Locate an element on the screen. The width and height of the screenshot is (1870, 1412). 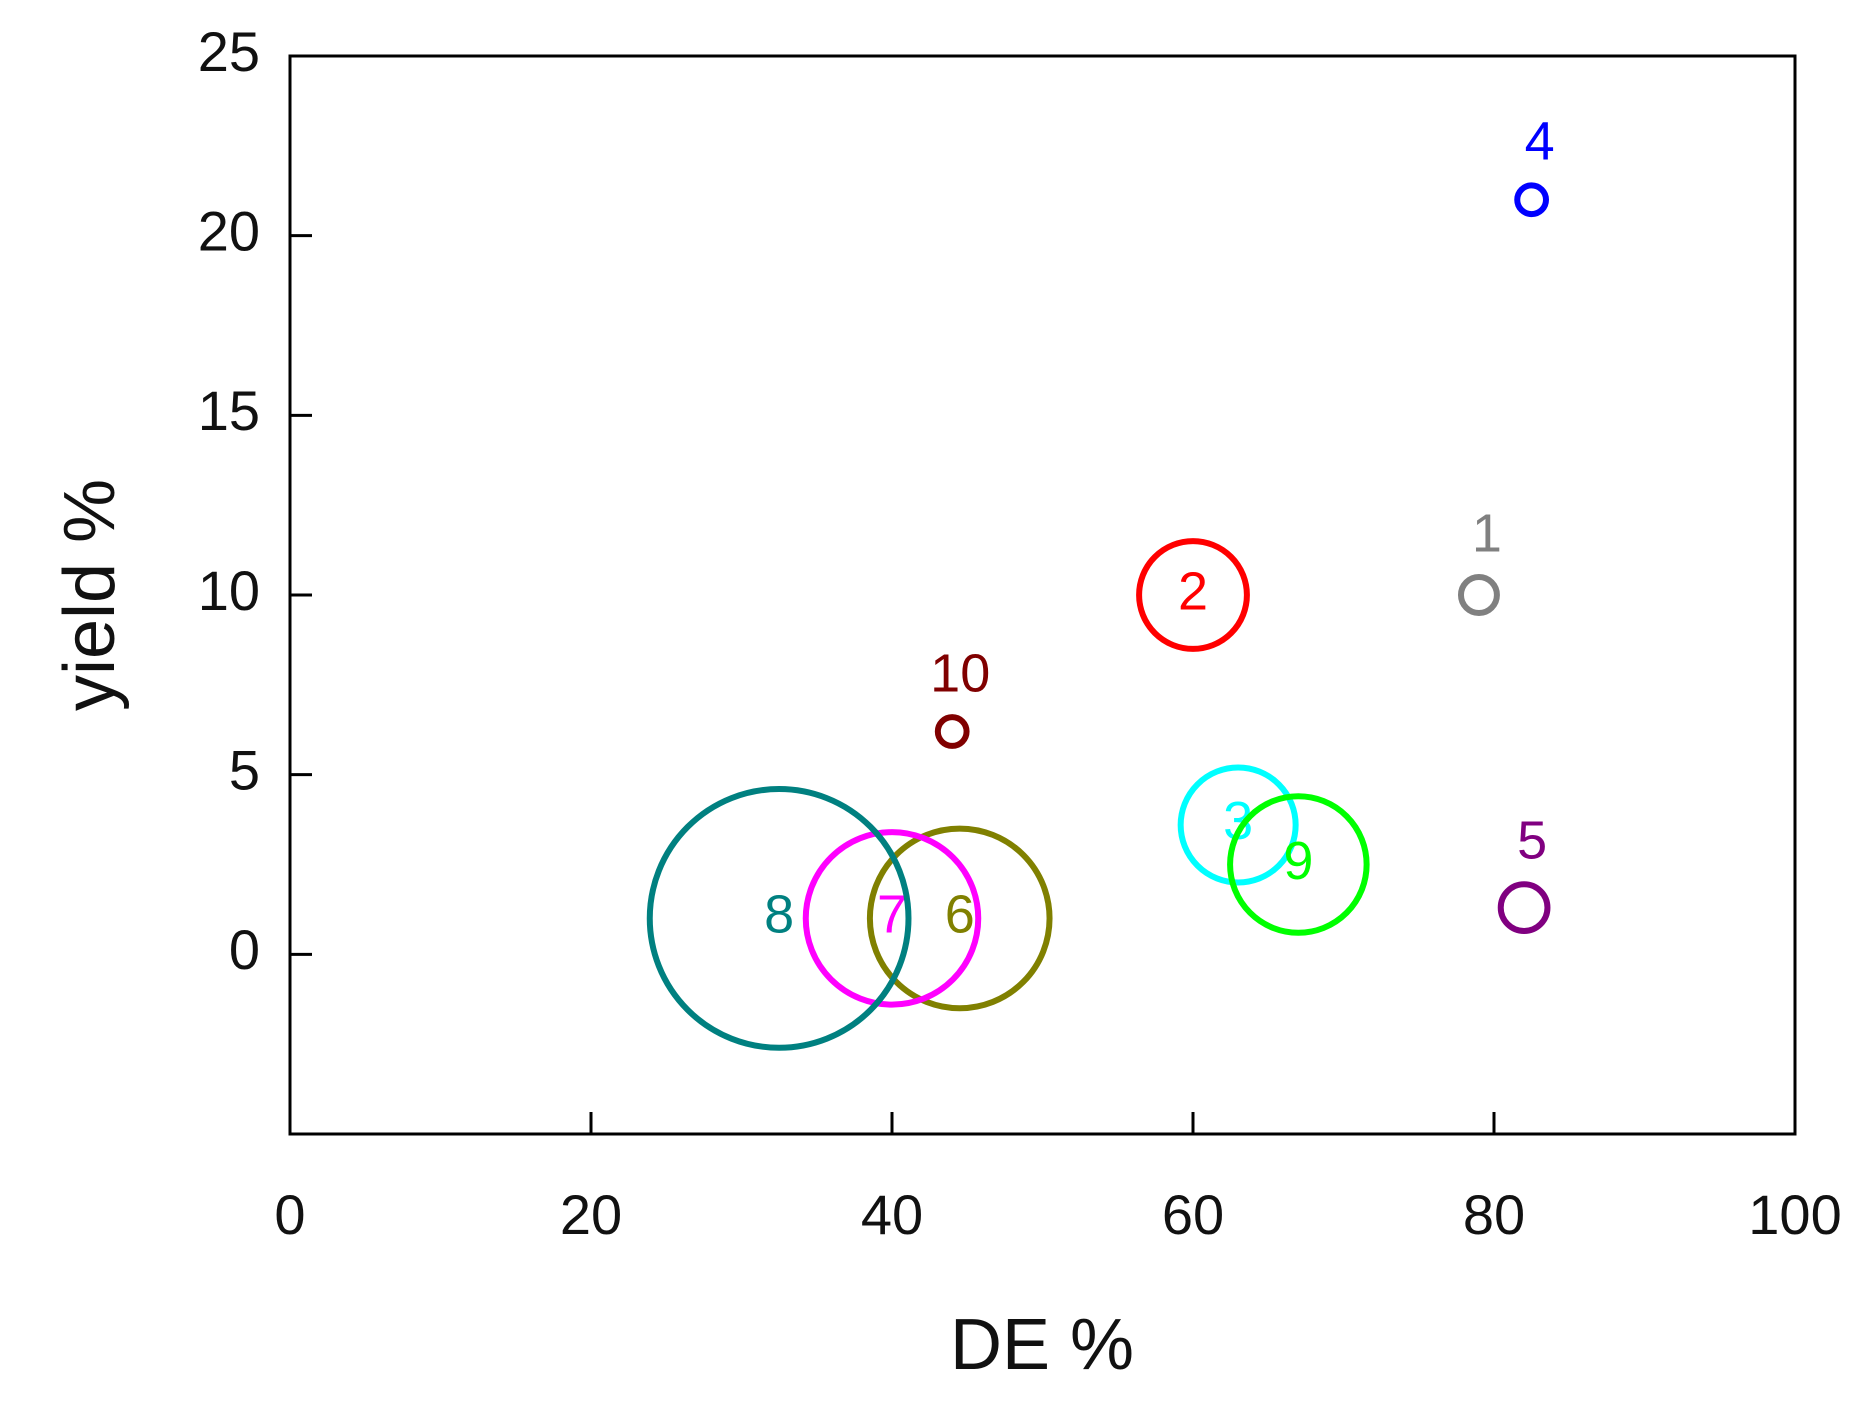
point-label: 4 is located at coordinates (1540, 142).